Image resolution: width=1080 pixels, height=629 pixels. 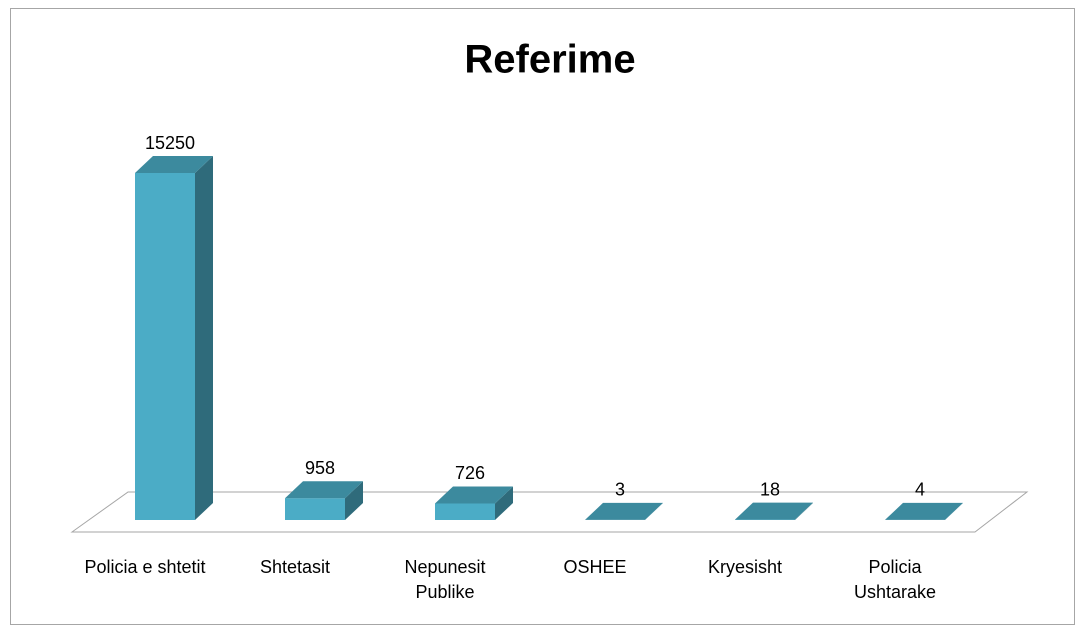 I want to click on x-tick-label: Policia e shtetit, so click(x=145, y=567).